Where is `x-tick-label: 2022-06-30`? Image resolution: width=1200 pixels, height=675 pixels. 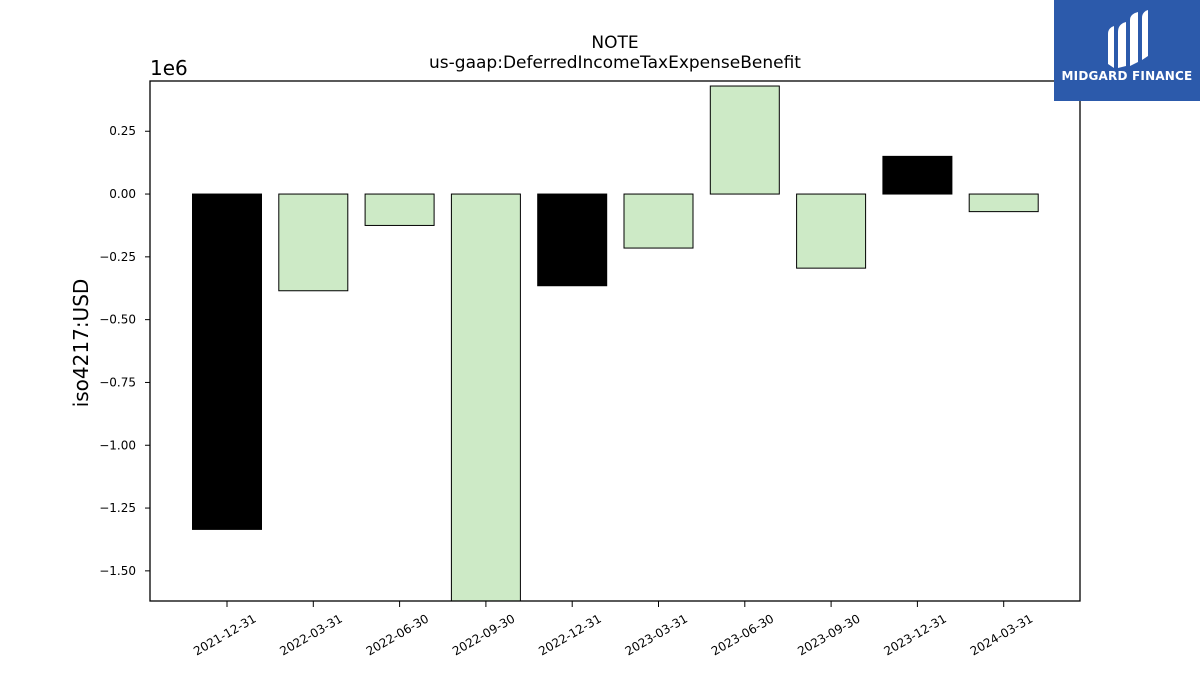
x-tick-label: 2022-06-30 is located at coordinates (397, 634).